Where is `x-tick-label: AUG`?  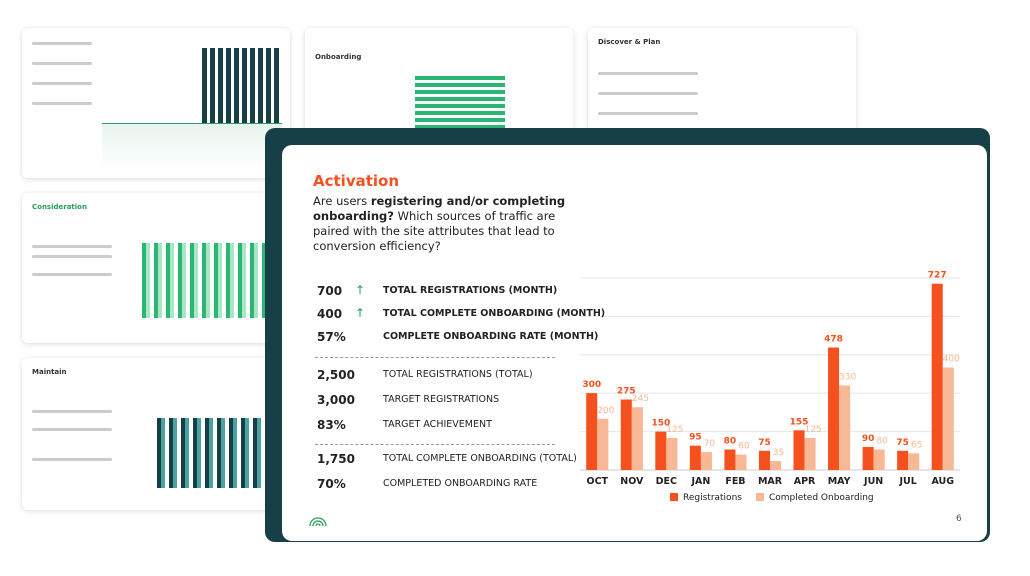 x-tick-label: AUG is located at coordinates (942, 481).